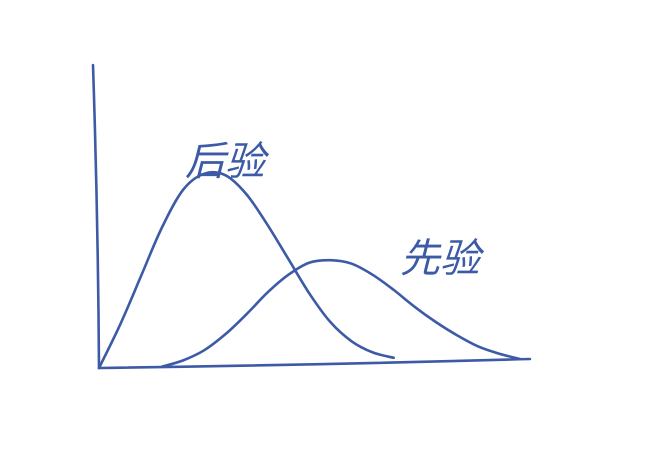 This screenshot has width=660, height=452. What do you see at coordinates (314, 363) in the screenshot?
I see `x-axis` at bounding box center [314, 363].